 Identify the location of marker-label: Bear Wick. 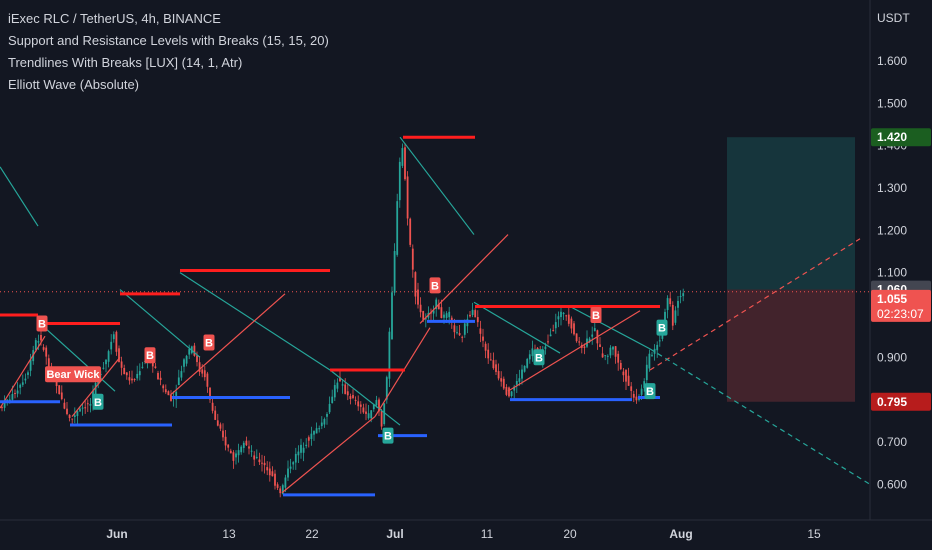
(73, 375).